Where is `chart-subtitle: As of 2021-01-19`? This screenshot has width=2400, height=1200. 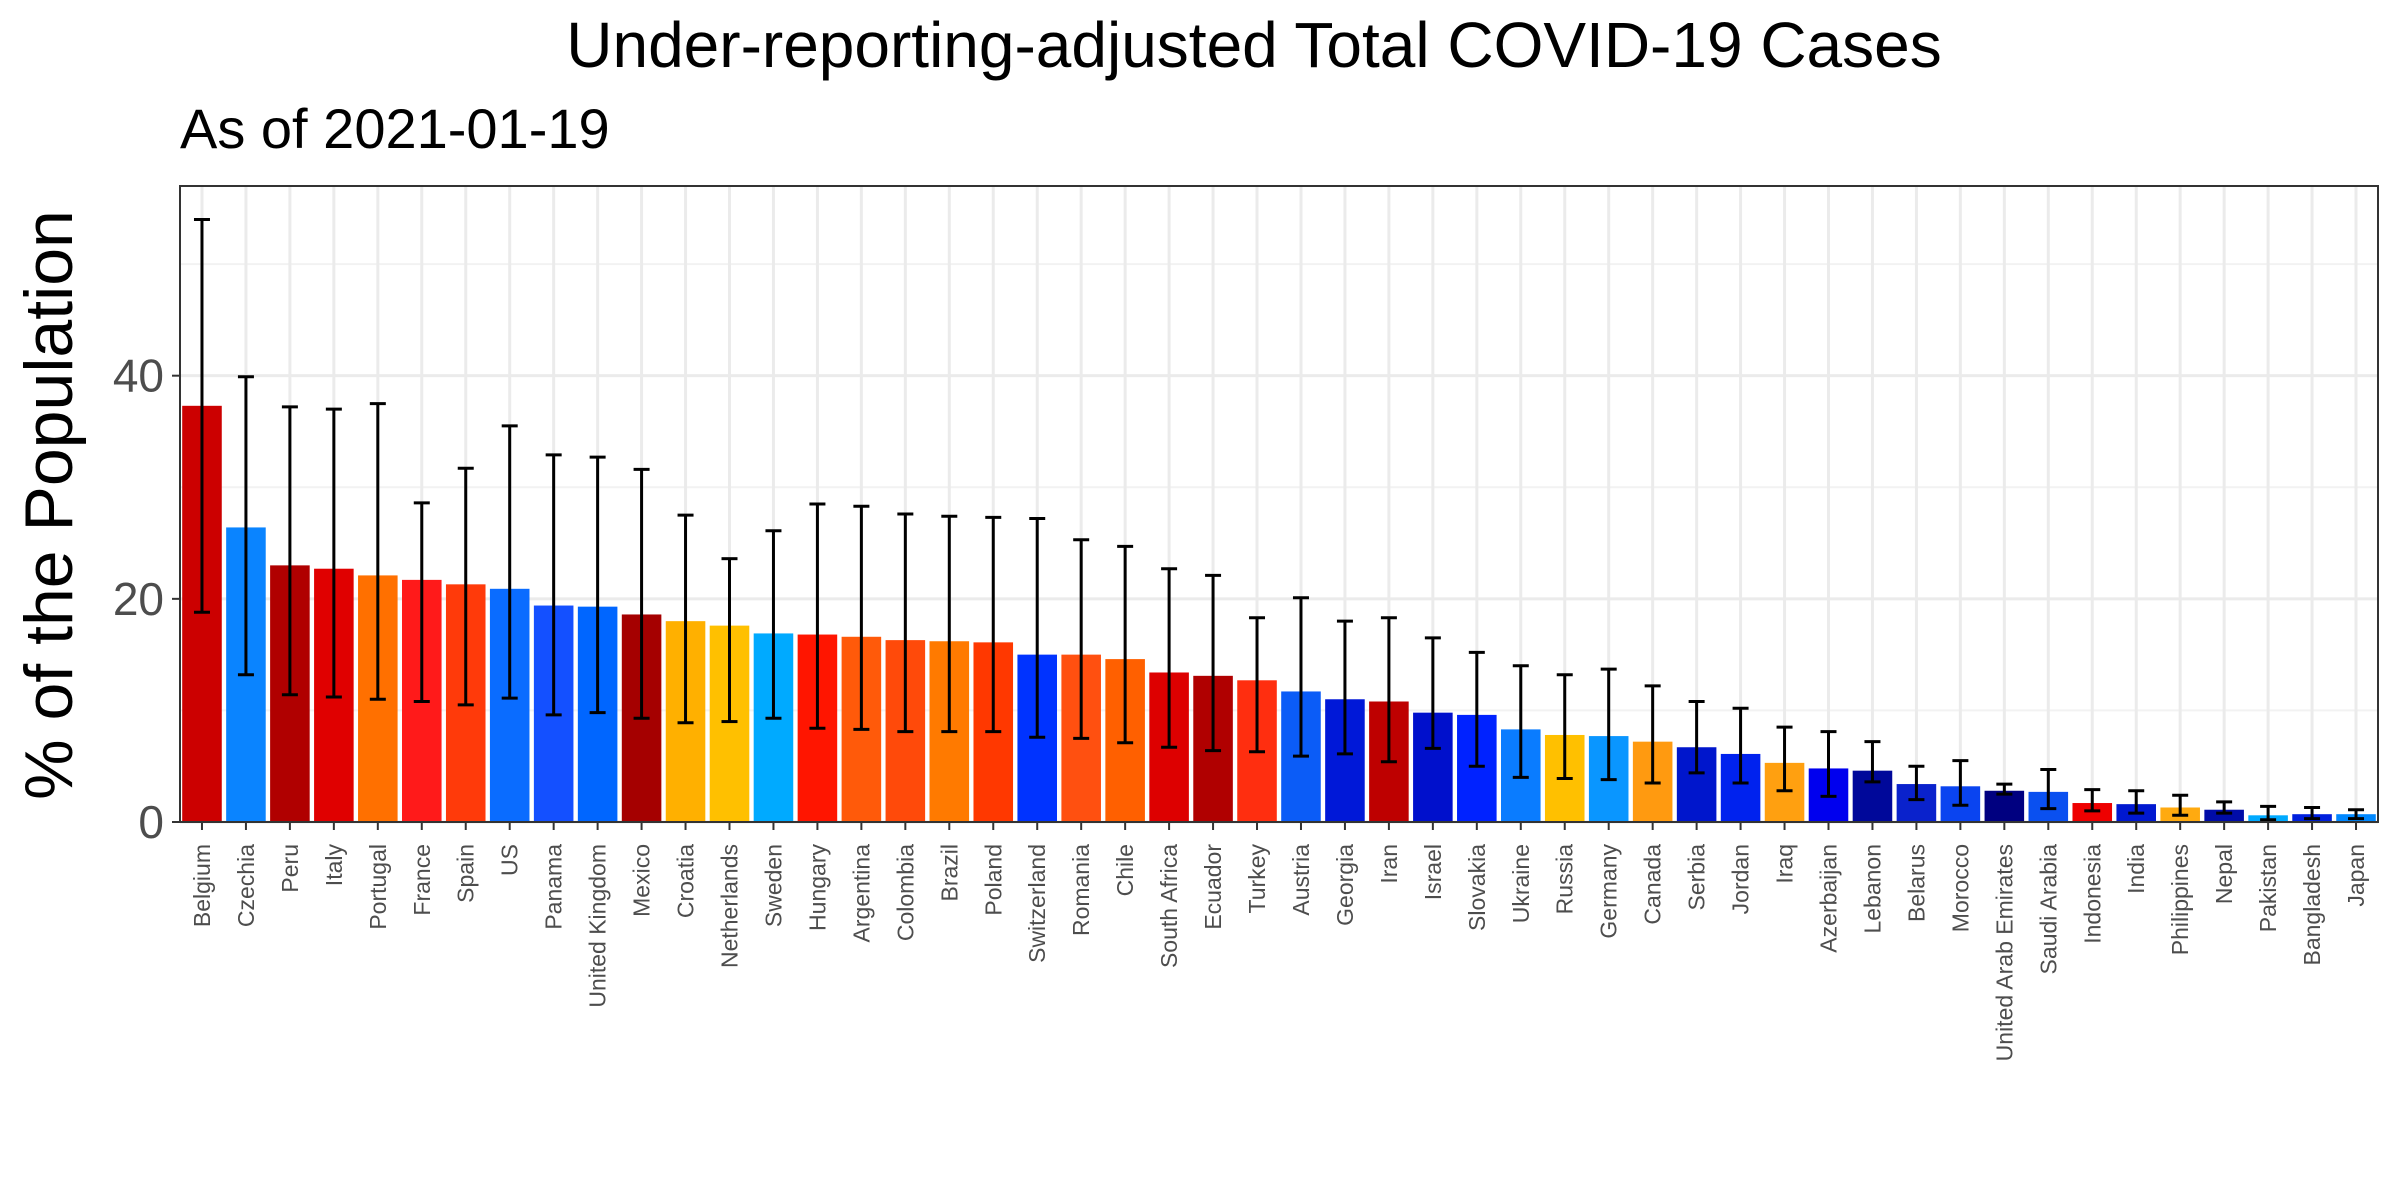 chart-subtitle: As of 2021-01-19 is located at coordinates (395, 128).